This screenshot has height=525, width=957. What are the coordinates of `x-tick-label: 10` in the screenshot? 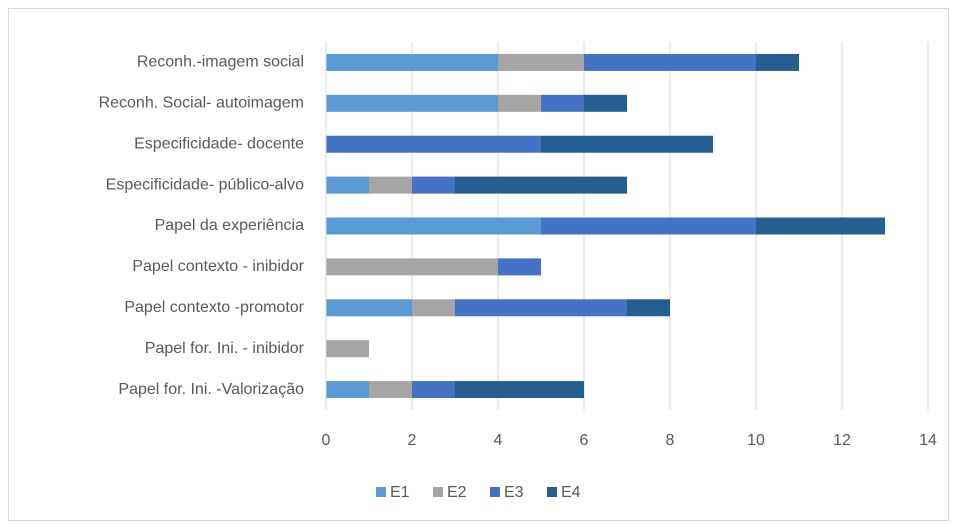 It's located at (756, 440).